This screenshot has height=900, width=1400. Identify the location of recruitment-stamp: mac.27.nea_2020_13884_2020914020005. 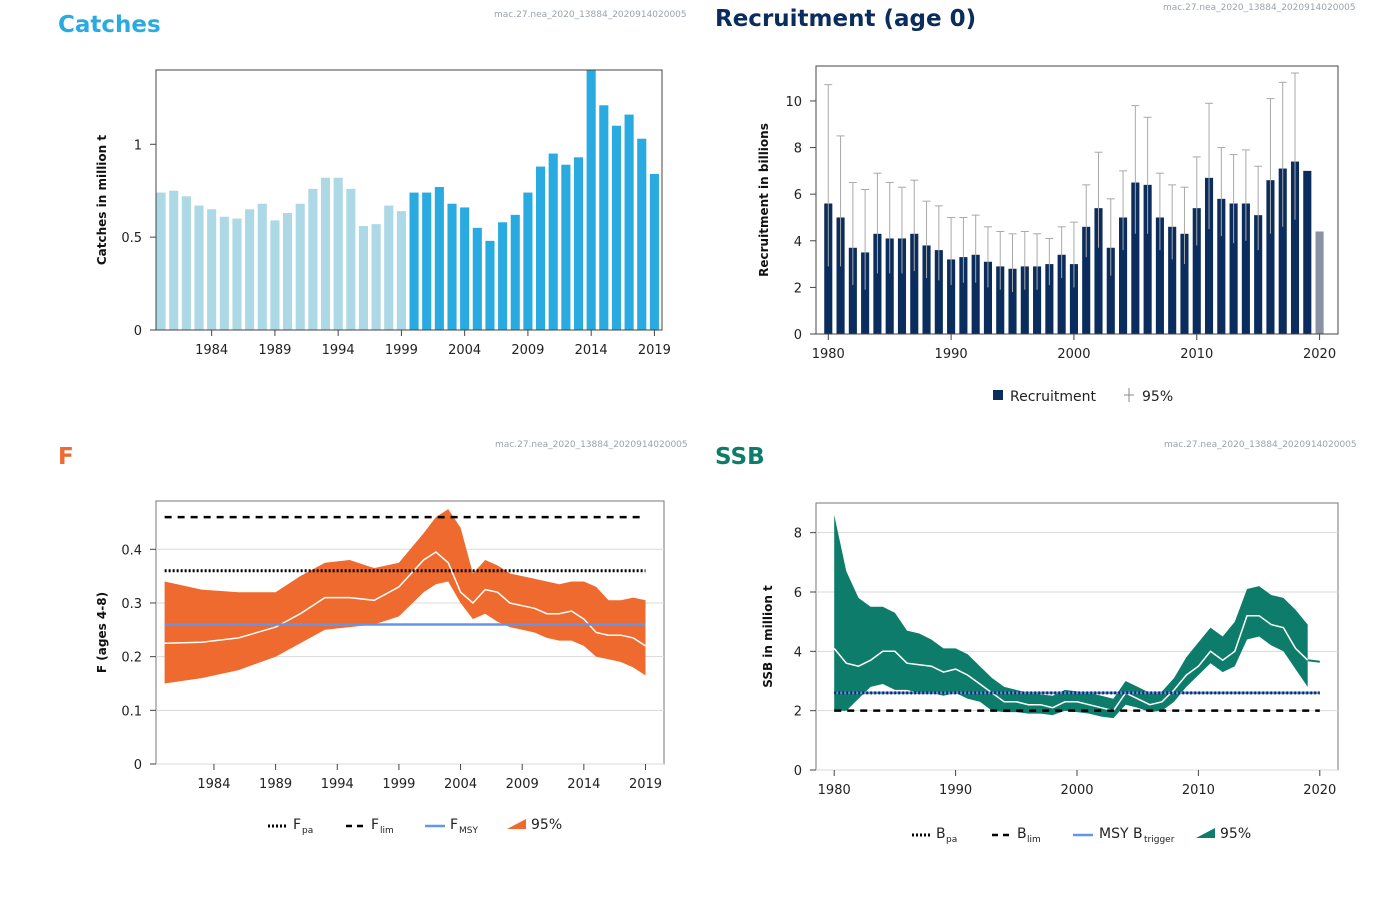
(1259, 8).